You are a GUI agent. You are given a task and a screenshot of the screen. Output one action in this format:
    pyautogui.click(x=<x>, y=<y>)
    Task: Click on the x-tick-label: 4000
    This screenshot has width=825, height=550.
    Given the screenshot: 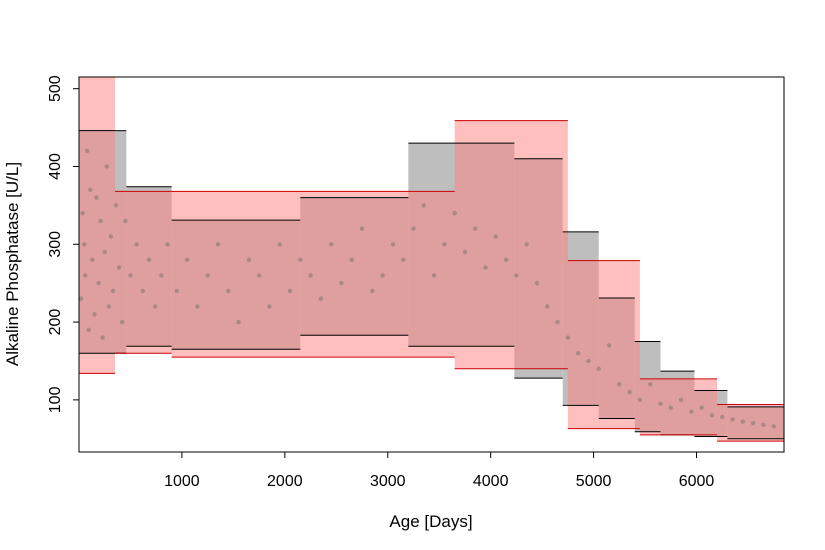 What is the action you would take?
    pyautogui.click(x=491, y=481)
    